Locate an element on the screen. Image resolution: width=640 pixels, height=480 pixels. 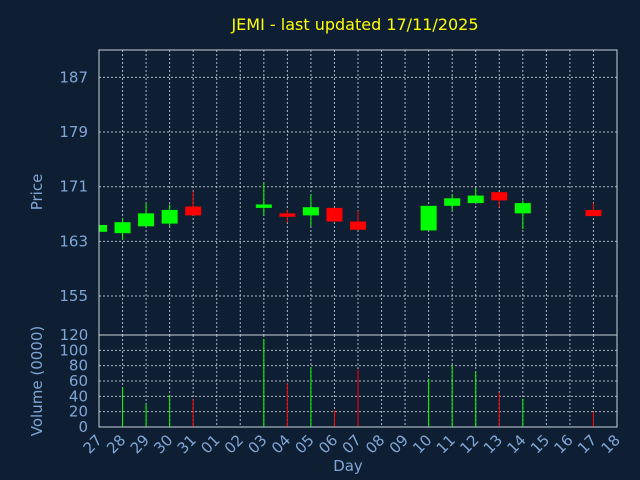
volume-tick-100: 100 is located at coordinates (73, 350).